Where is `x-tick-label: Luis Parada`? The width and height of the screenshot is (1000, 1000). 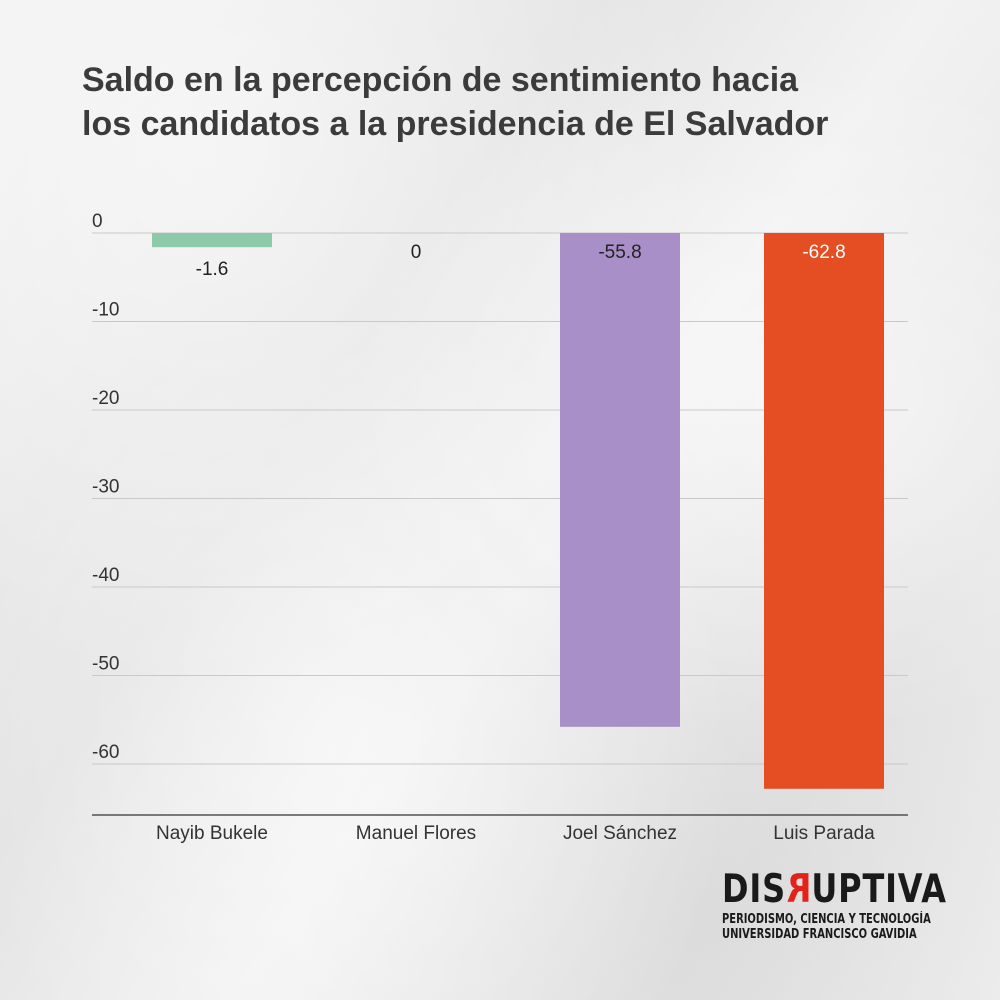 x-tick-label: Luis Parada is located at coordinates (824, 833).